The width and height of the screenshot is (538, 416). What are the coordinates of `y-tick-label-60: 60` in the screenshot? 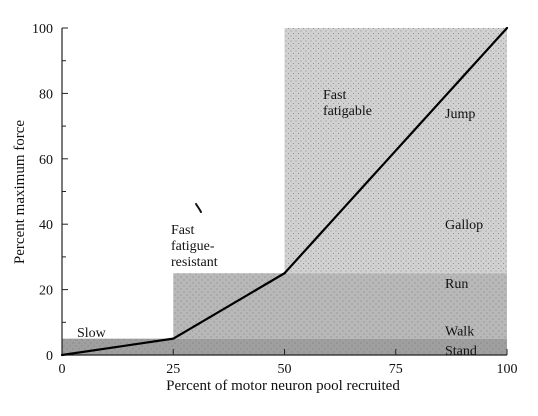 It's located at (46, 160).